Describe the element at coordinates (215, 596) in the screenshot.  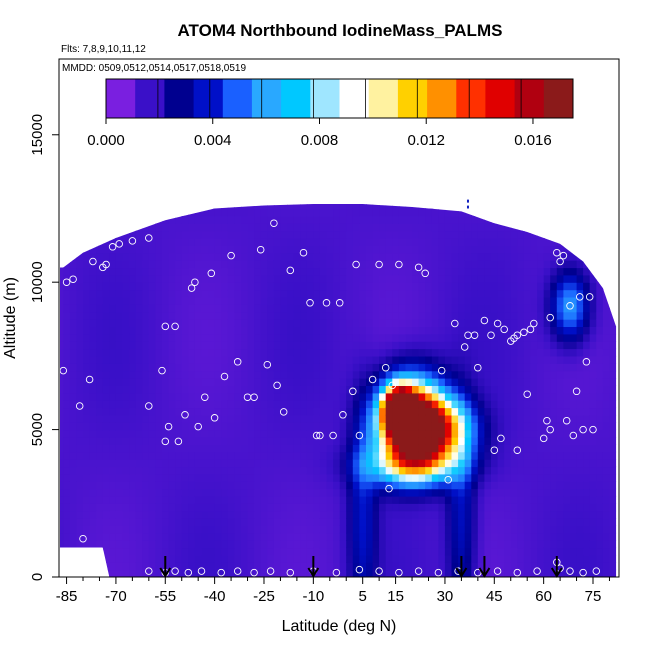
I see `x-tick-label: -40` at that location.